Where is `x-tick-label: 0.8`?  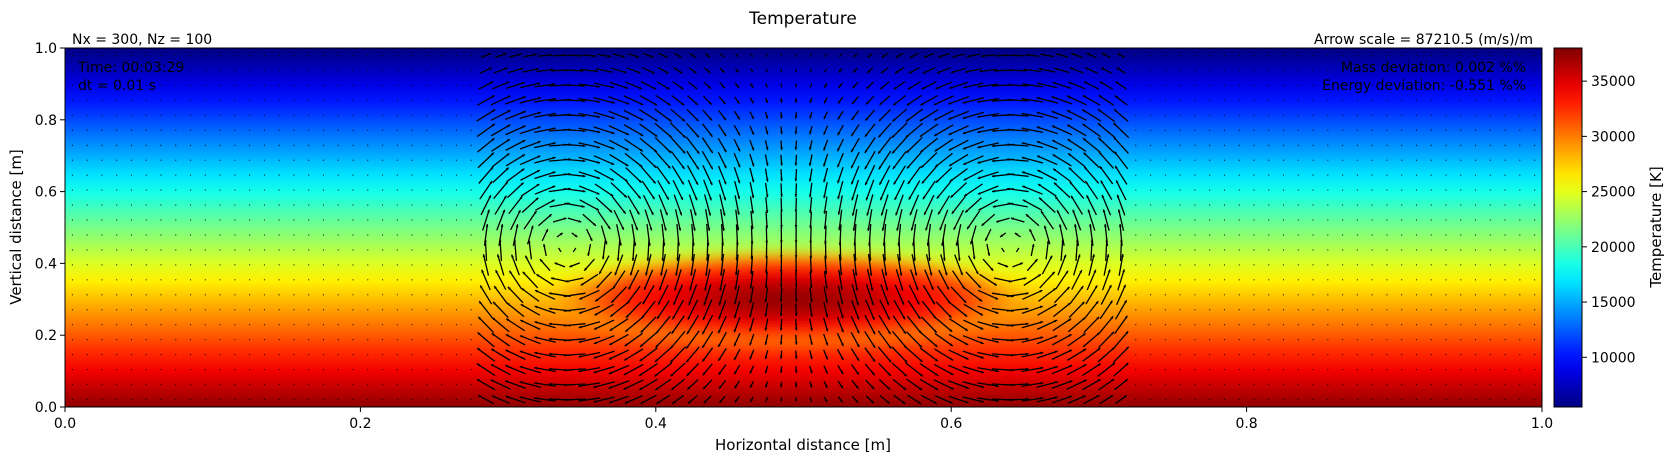 x-tick-label: 0.8 is located at coordinates (1246, 424).